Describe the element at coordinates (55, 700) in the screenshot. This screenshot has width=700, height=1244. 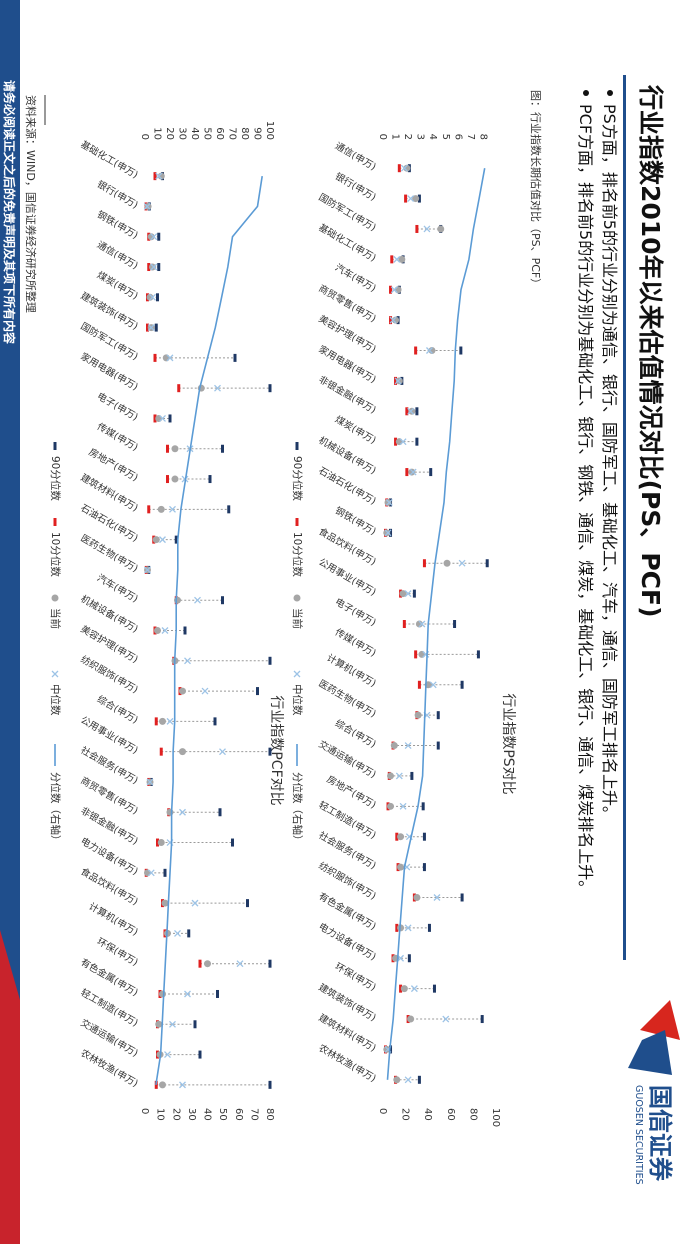
I see `legend-label: 中位数` at that location.